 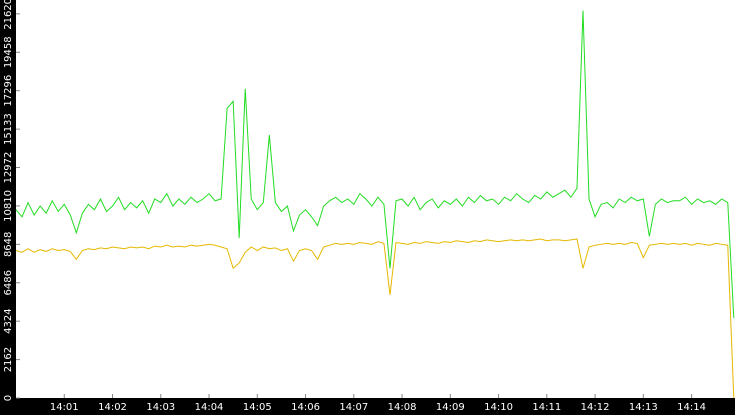 I want to click on y-tick-label: 15133, so click(x=8, y=129).